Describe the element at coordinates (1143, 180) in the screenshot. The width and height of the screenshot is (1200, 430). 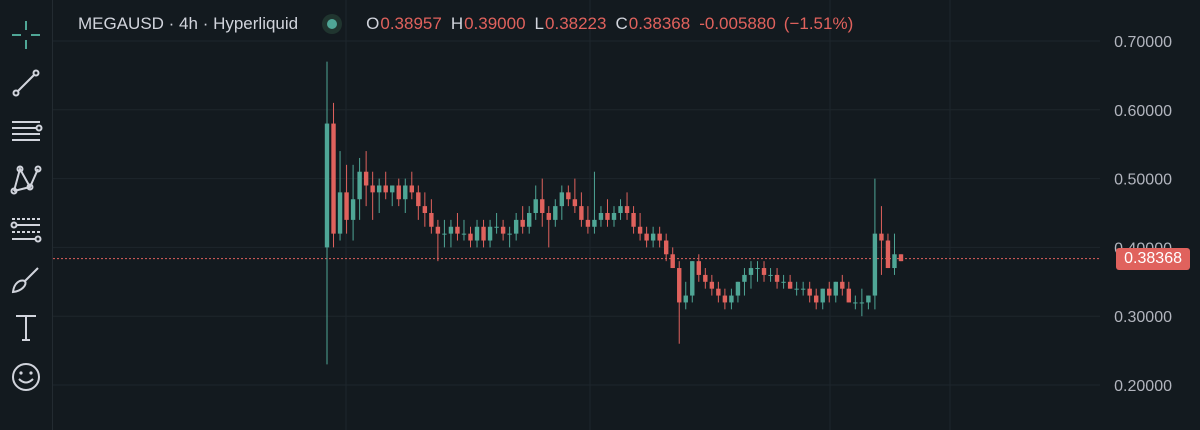
I see `price-axis-label: 0.50000` at that location.